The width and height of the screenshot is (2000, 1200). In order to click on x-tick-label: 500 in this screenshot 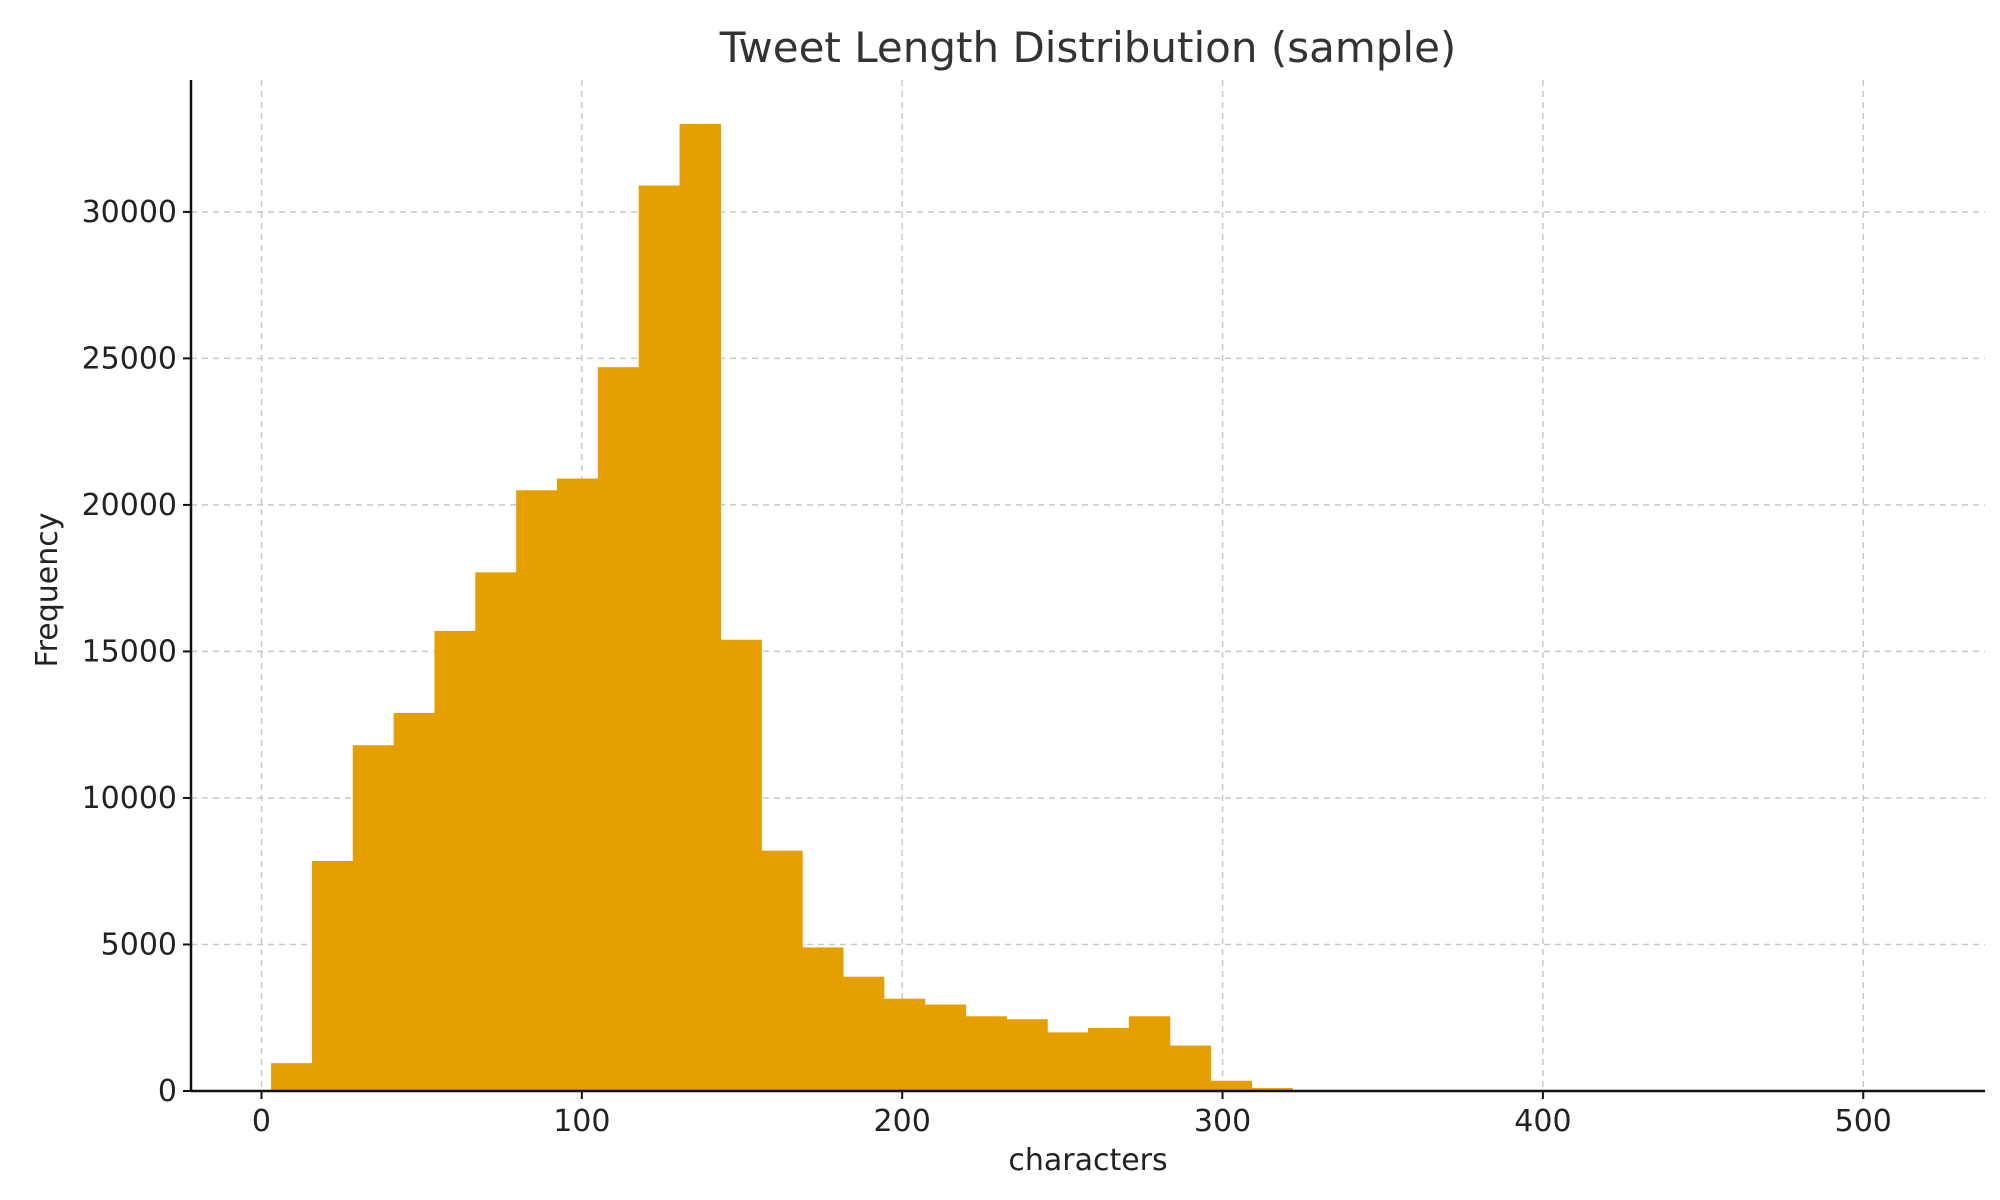, I will do `click(1863, 1121)`.